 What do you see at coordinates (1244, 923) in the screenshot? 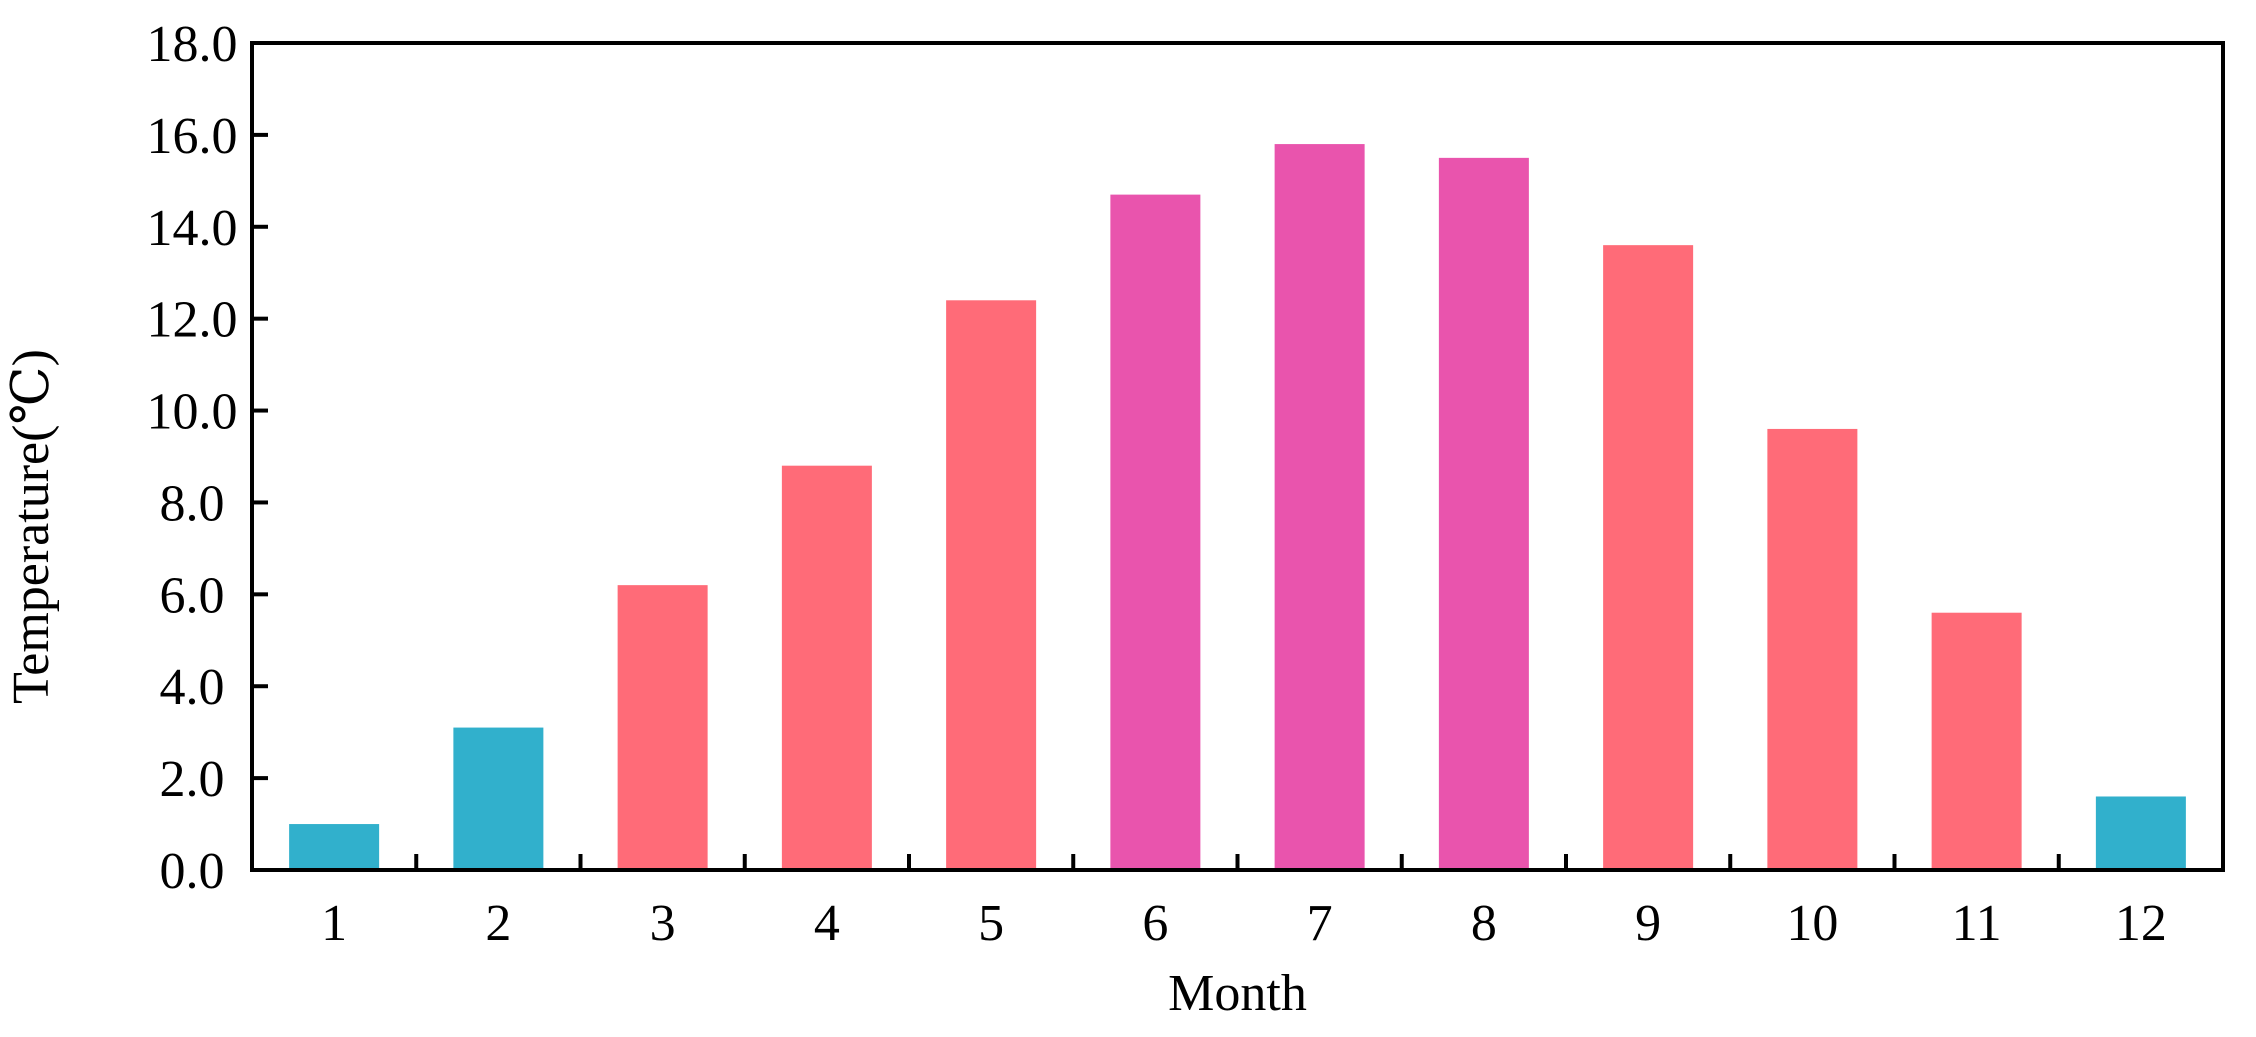
I see `x-axis-tick-labels: 1 2 3 4 5 6 7 8 9 10 11 12` at bounding box center [1244, 923].